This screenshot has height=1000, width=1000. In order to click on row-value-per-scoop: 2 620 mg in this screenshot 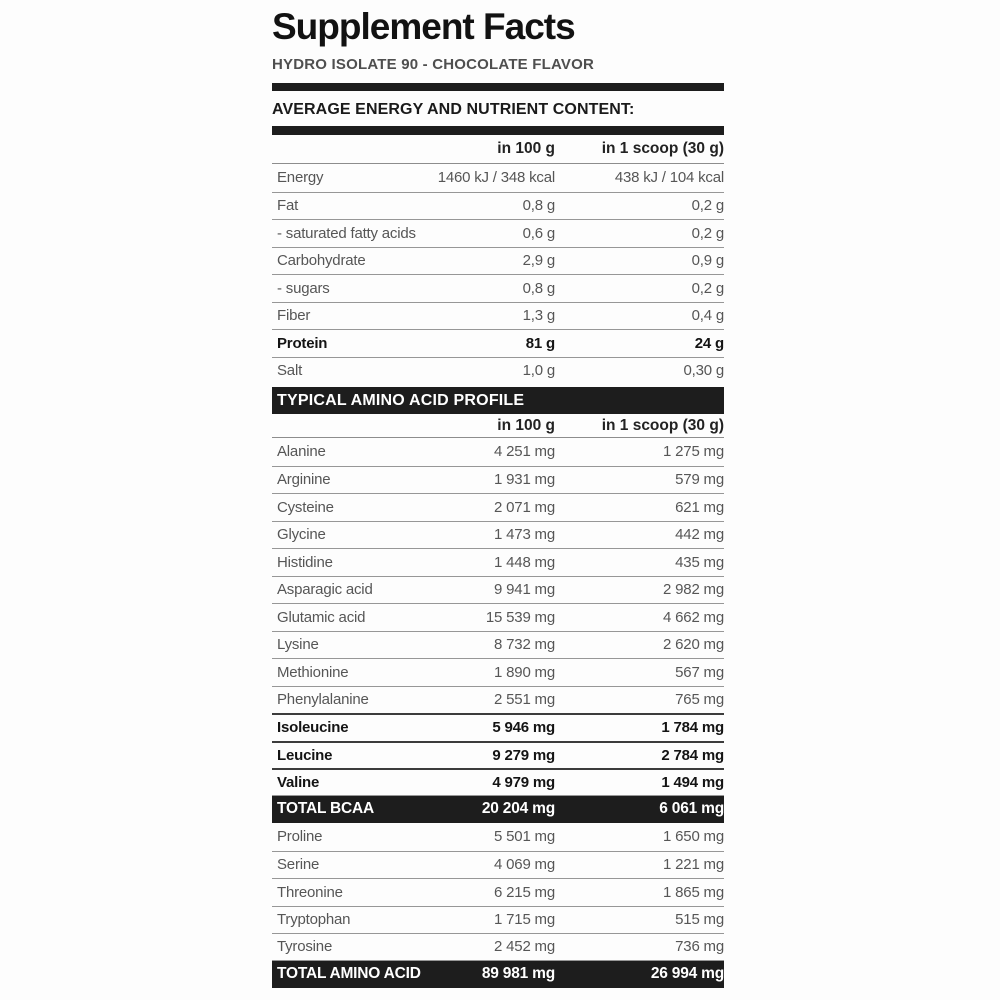, I will do `click(693, 645)`.